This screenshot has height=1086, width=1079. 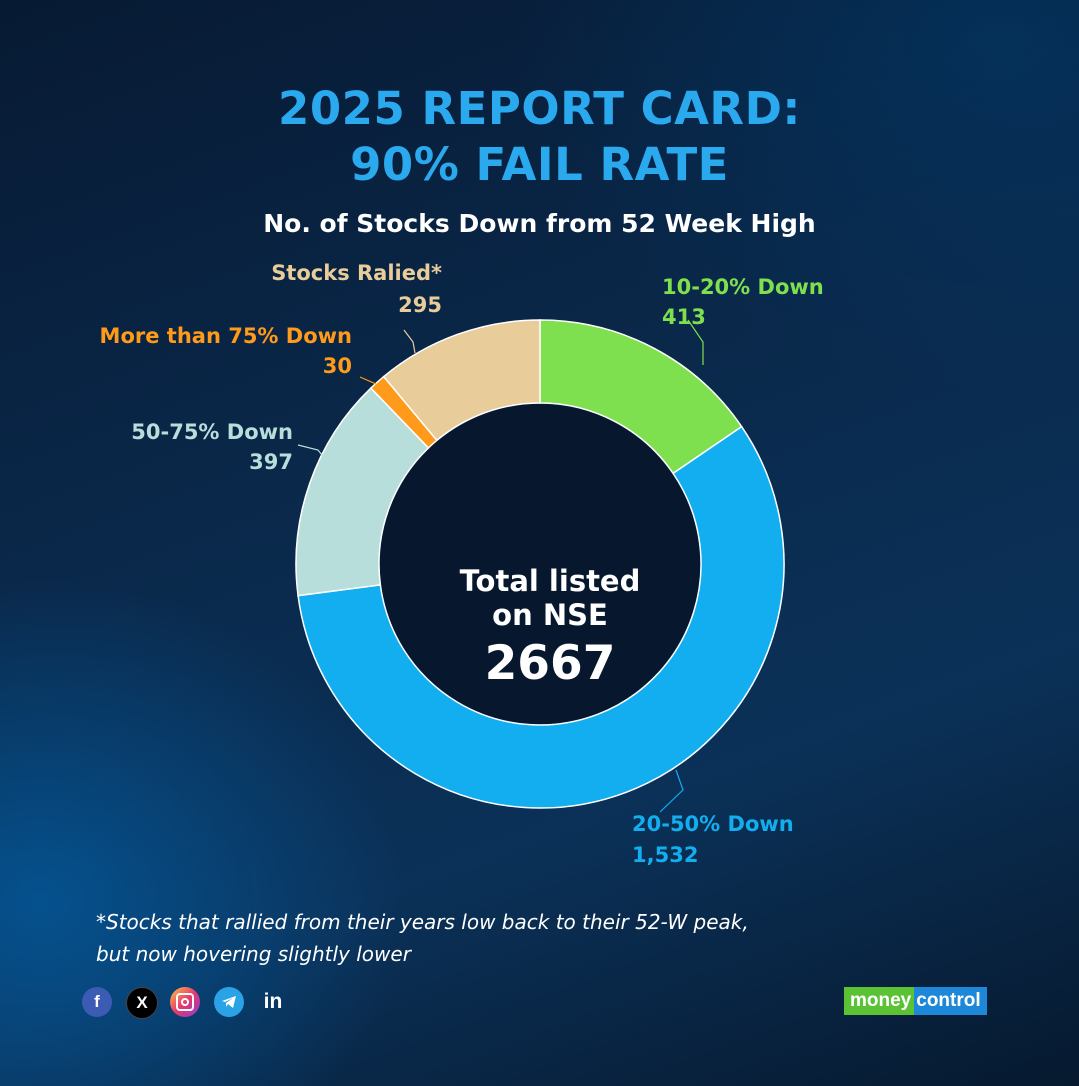 What do you see at coordinates (185, 1002) in the screenshot?
I see `instagram-icon` at bounding box center [185, 1002].